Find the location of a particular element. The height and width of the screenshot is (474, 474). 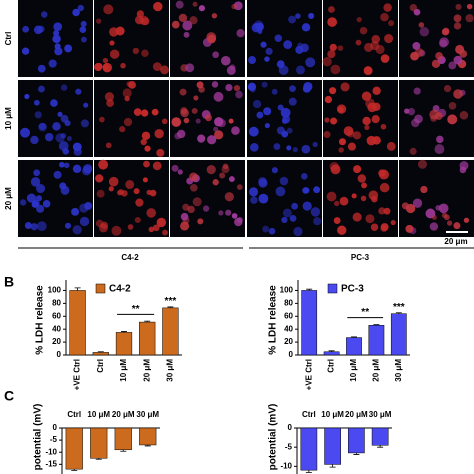

x-tick-label: +VE Ctrl is located at coordinates (77, 374).